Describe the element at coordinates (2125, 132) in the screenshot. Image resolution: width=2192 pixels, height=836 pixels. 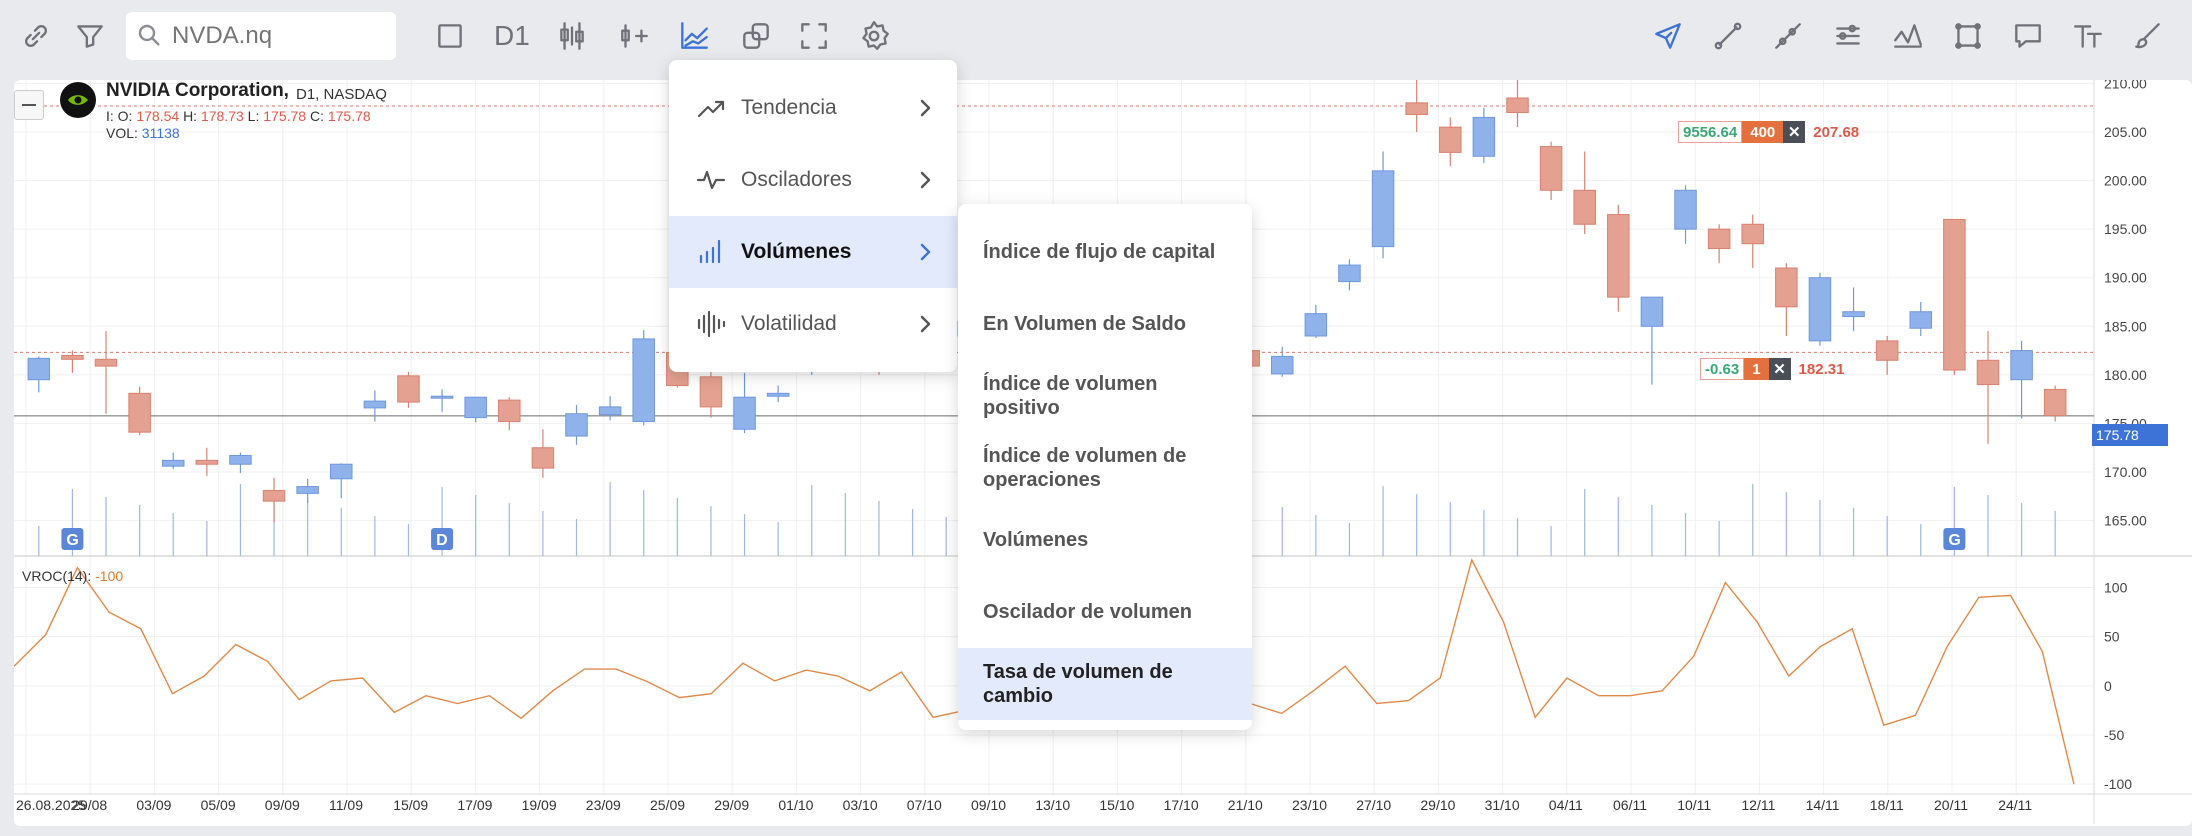
I see `y-tick-label: 205.00` at that location.